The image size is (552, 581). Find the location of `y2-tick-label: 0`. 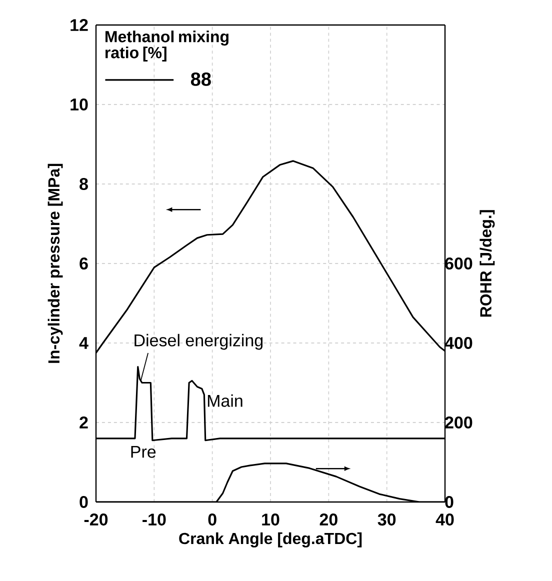

y2-tick-label: 0 is located at coordinates (449, 502).